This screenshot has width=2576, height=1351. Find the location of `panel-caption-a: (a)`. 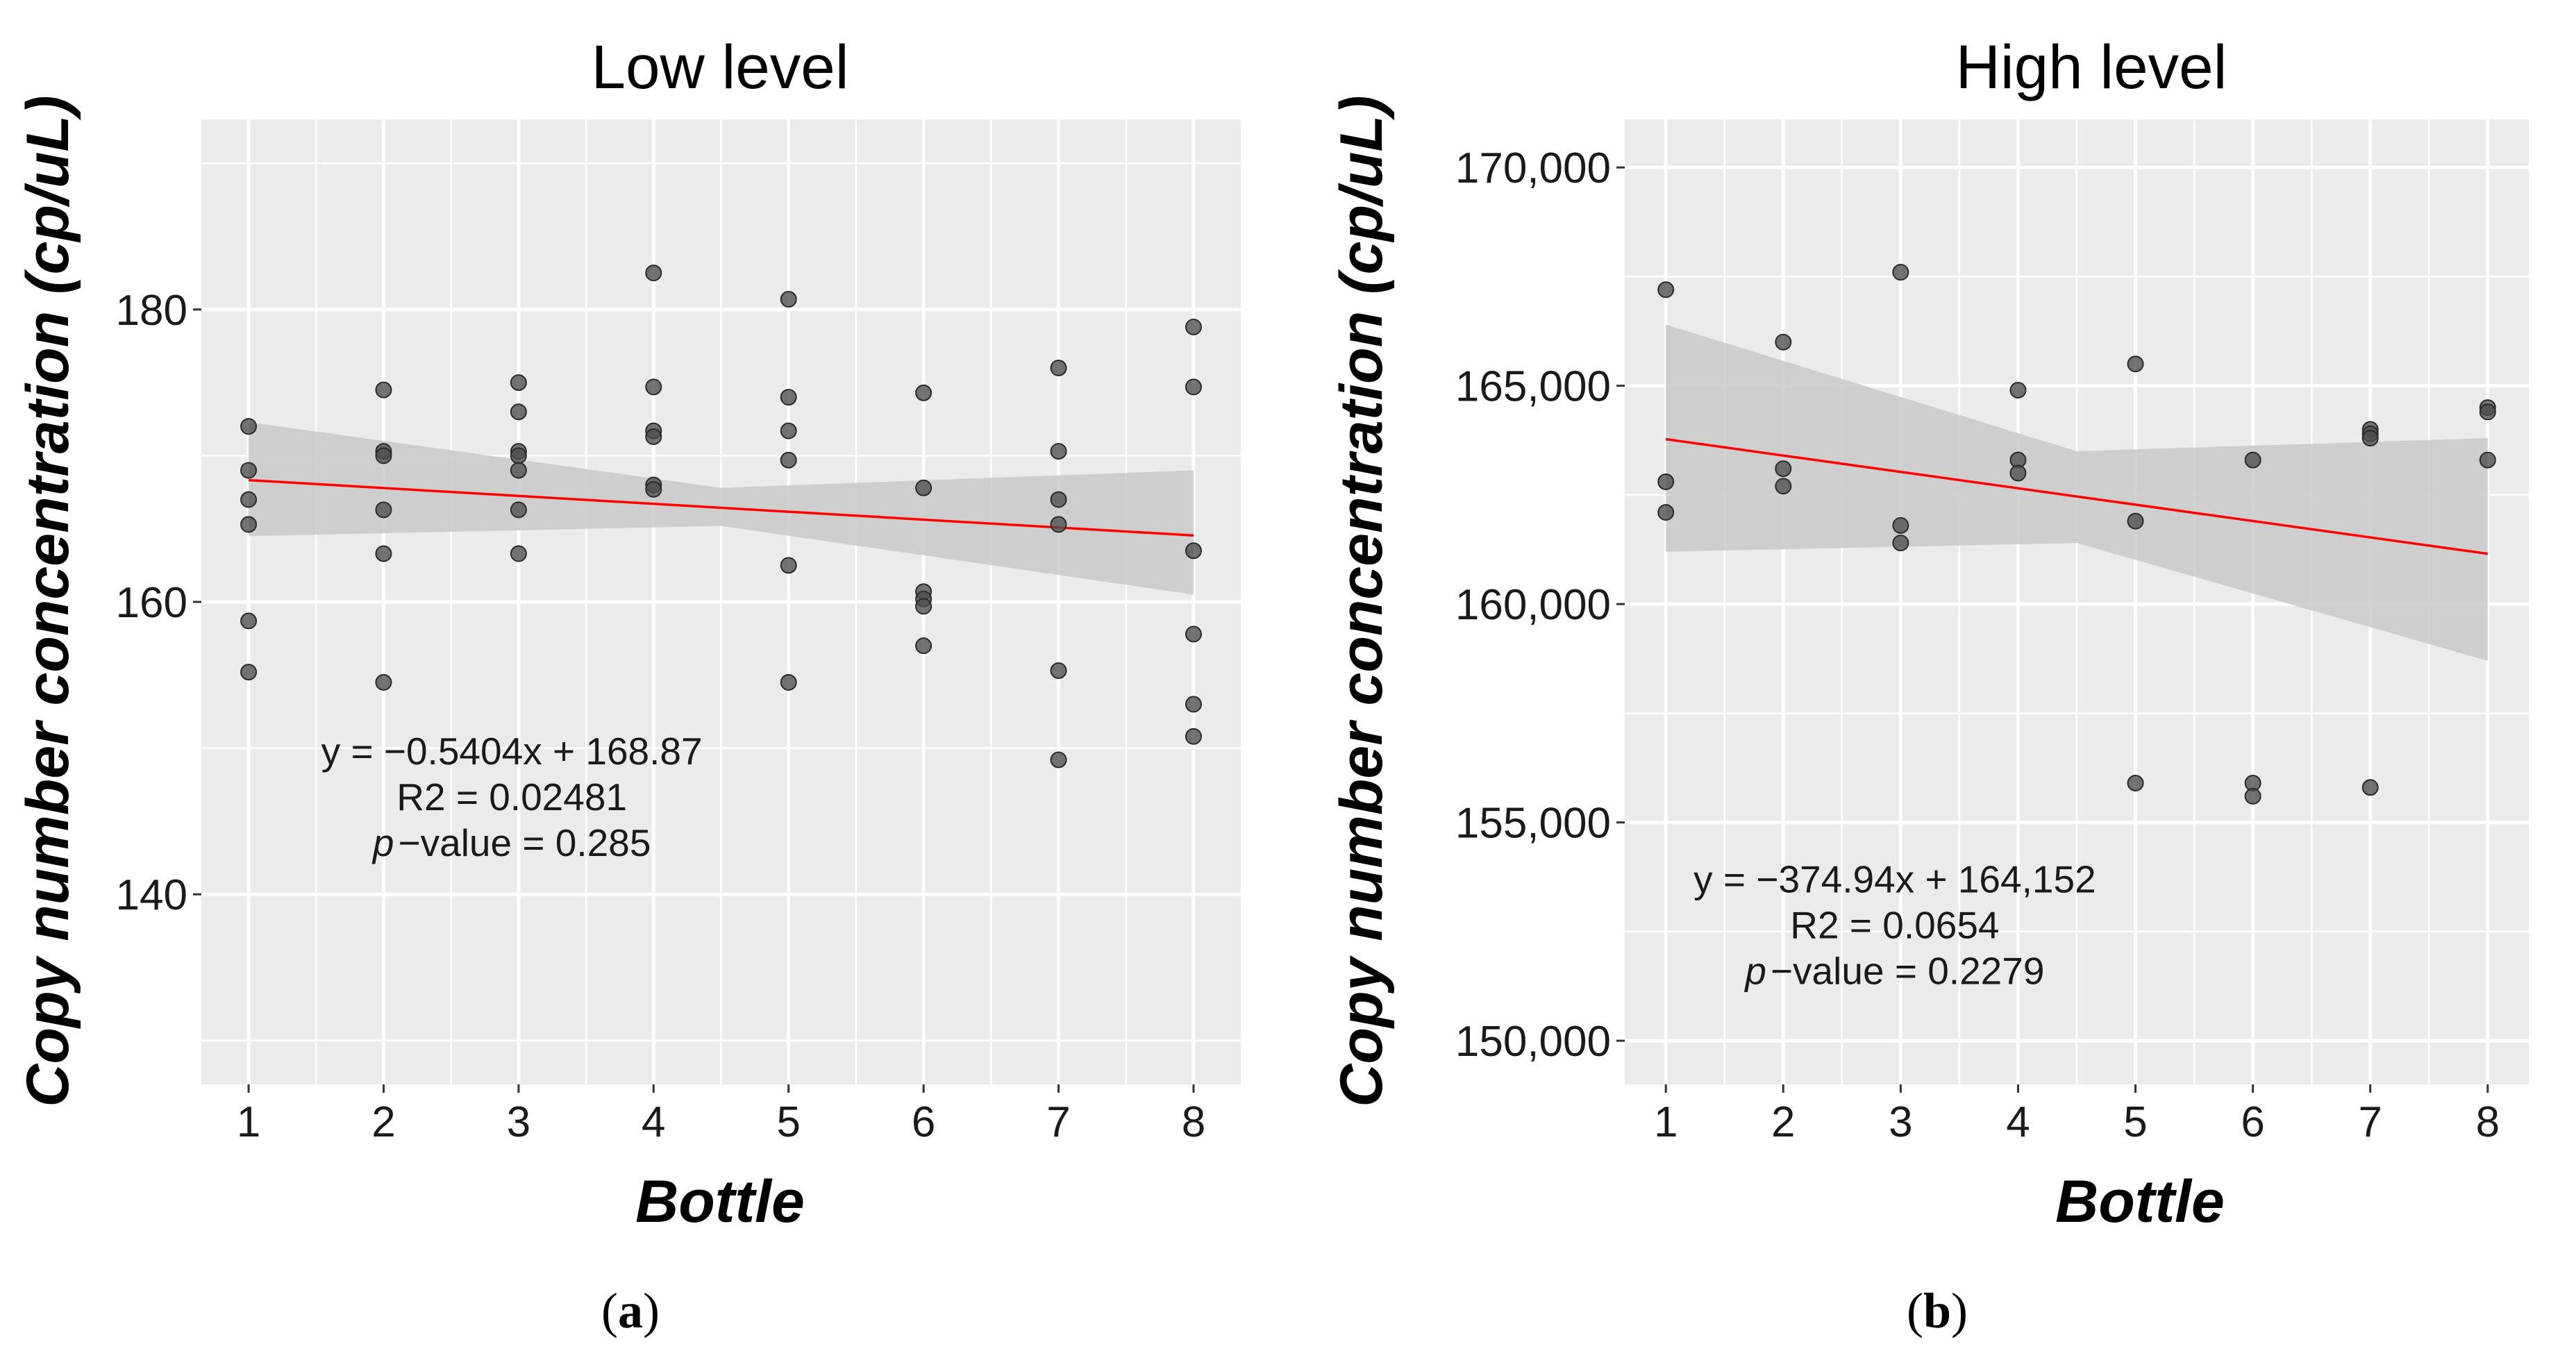

panel-caption-a: (a) is located at coordinates (630, 1311).